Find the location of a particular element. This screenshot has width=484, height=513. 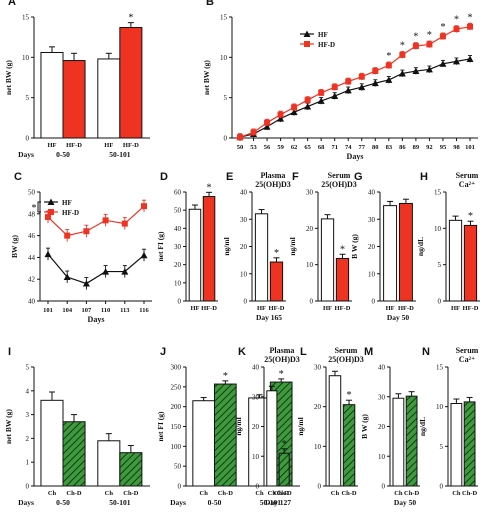

panel-h-significance-star: * is located at coordinates (470, 216).